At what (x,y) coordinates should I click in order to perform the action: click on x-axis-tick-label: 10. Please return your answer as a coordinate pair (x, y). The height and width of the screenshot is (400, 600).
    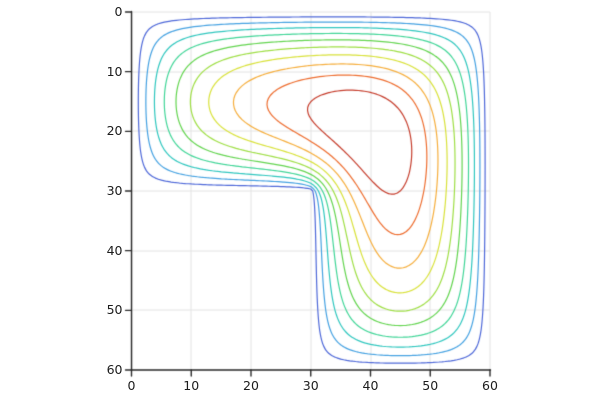
    Looking at the image, I should click on (191, 385).